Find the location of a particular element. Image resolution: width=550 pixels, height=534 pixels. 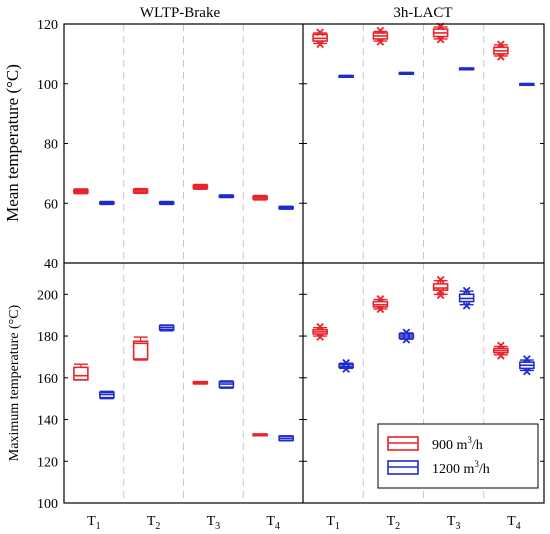

box-s900-panel1-t4 is located at coordinates (501, 50).